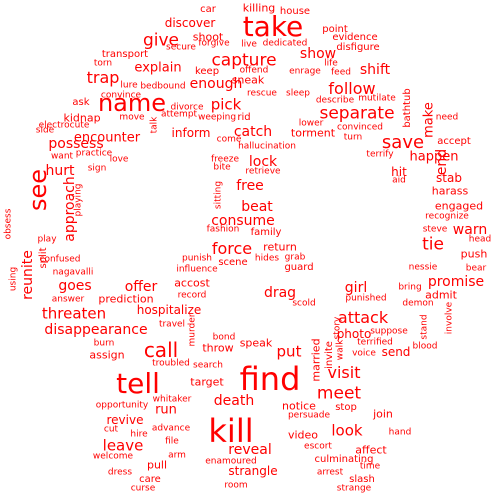 Image resolution: width=500 pixels, height=500 pixels. What do you see at coordinates (266, 232) in the screenshot?
I see `word: family` at bounding box center [266, 232].